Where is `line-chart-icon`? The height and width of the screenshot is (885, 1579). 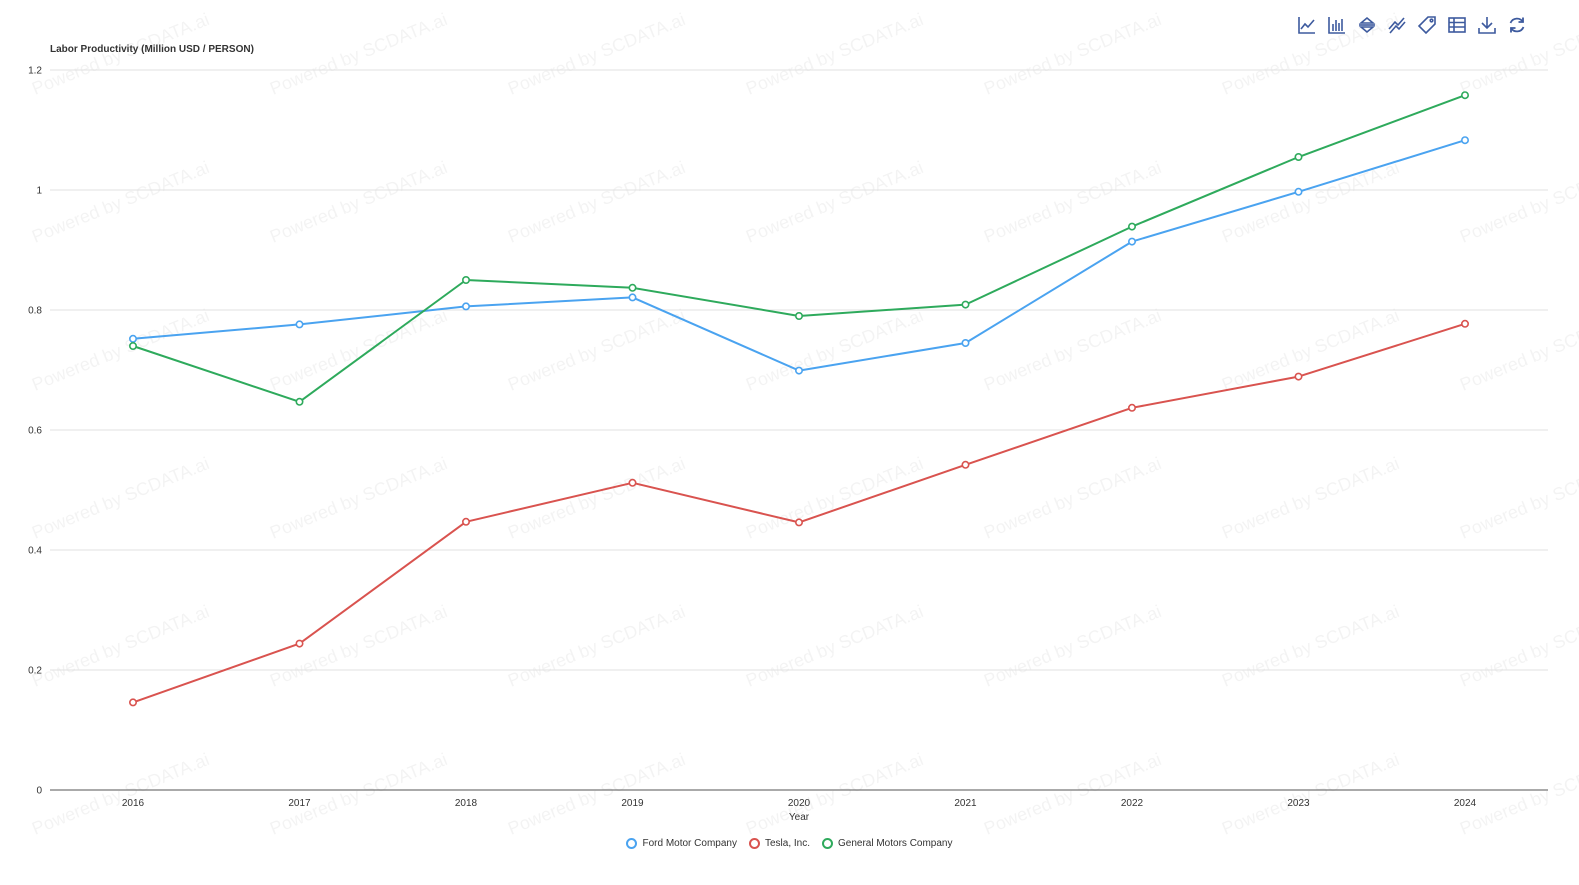 line-chart-icon is located at coordinates (1306, 25).